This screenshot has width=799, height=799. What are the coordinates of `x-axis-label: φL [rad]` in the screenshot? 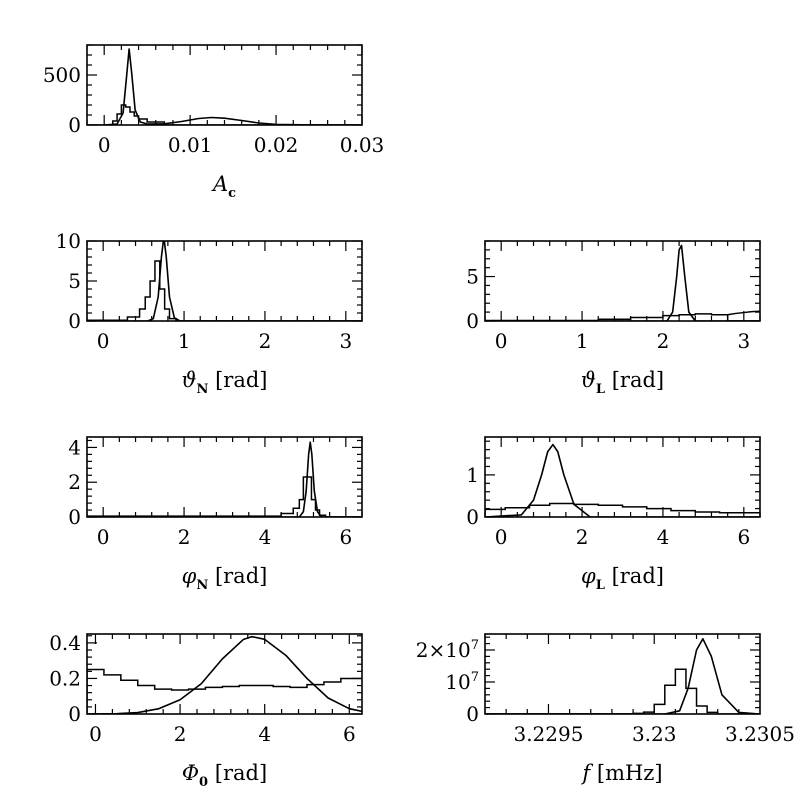 It's located at (622, 578).